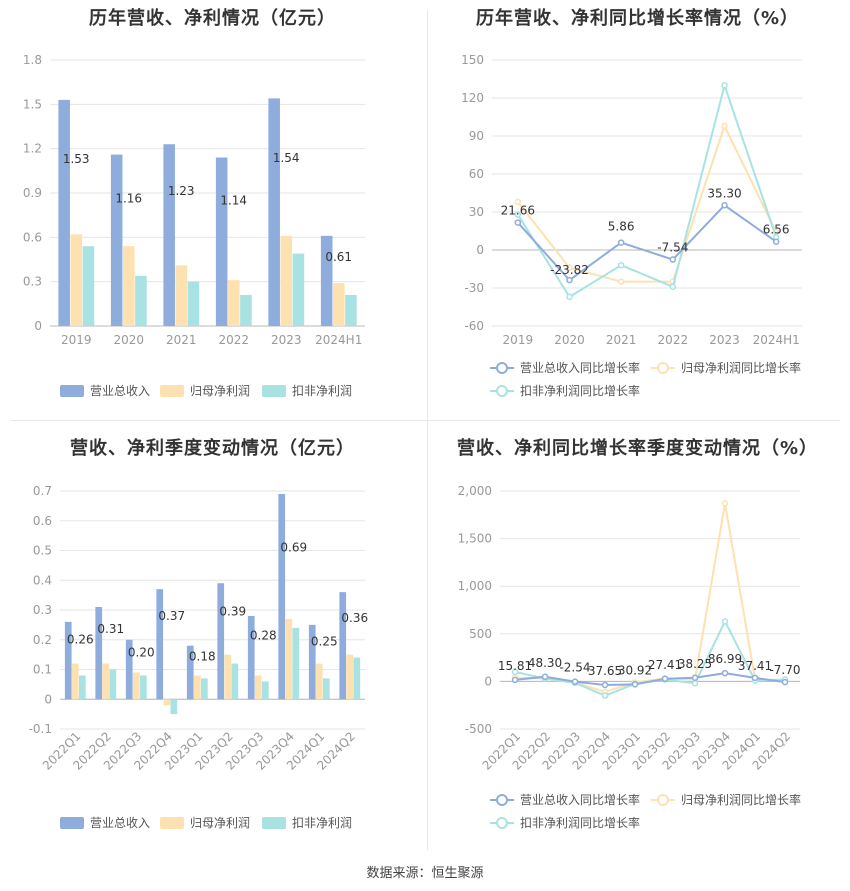 The image size is (850, 891). Describe the element at coordinates (427, 430) in the screenshot. I see `vertical-divider` at that location.